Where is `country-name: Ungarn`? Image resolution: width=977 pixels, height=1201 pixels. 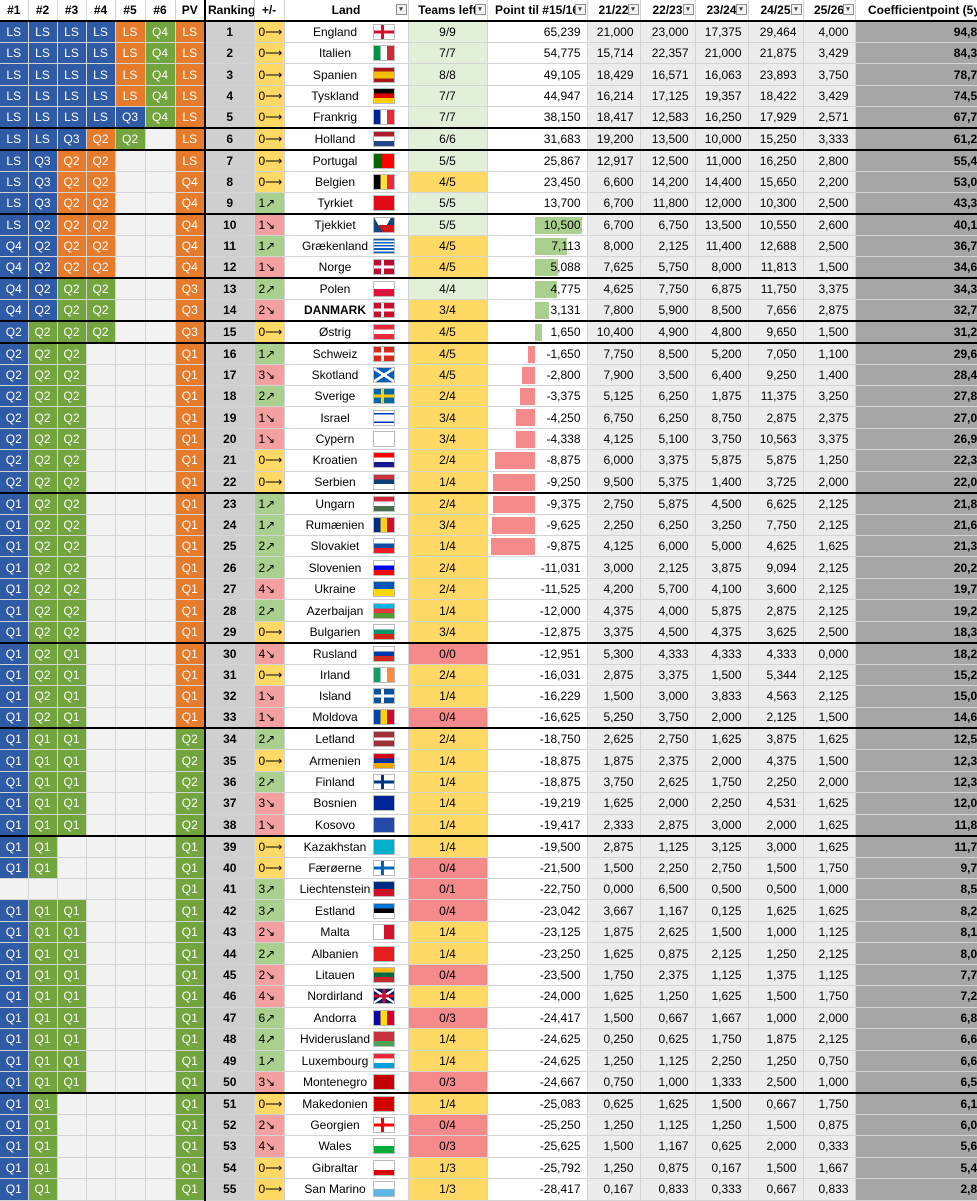
country-name: Ungarn is located at coordinates (335, 503).